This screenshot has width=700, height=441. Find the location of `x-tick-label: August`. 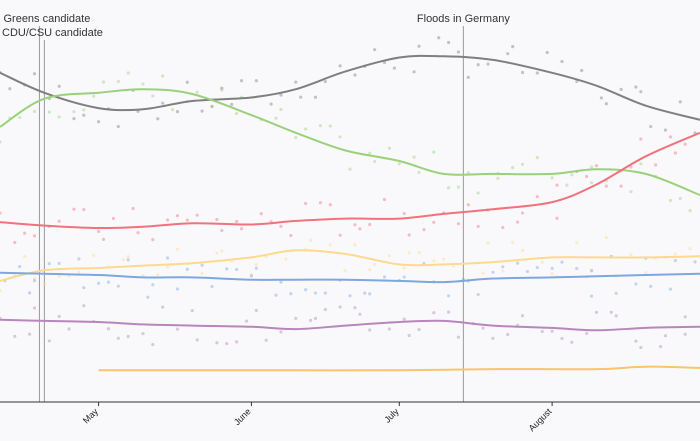

x-tick-label: August is located at coordinates (540, 419).